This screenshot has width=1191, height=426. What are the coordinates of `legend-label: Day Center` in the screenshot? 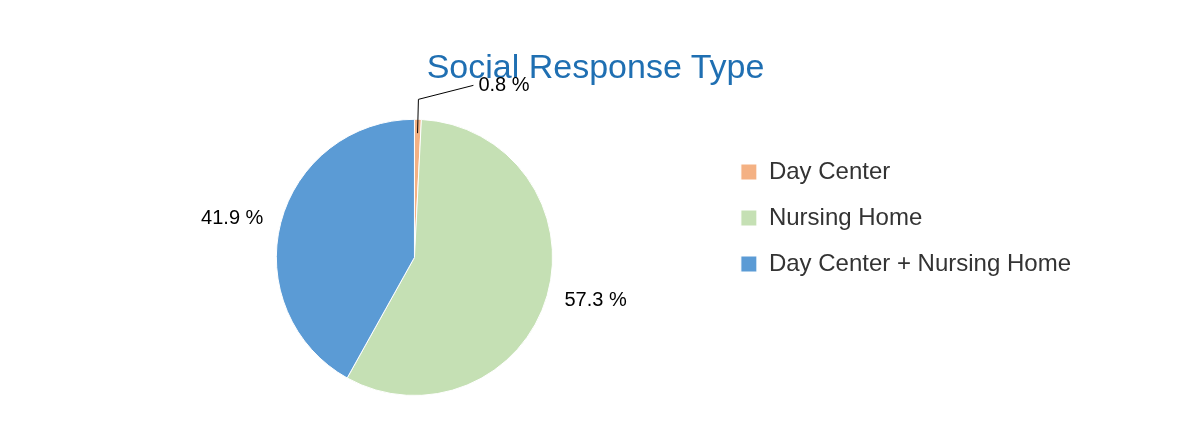 It's located at (829, 170).